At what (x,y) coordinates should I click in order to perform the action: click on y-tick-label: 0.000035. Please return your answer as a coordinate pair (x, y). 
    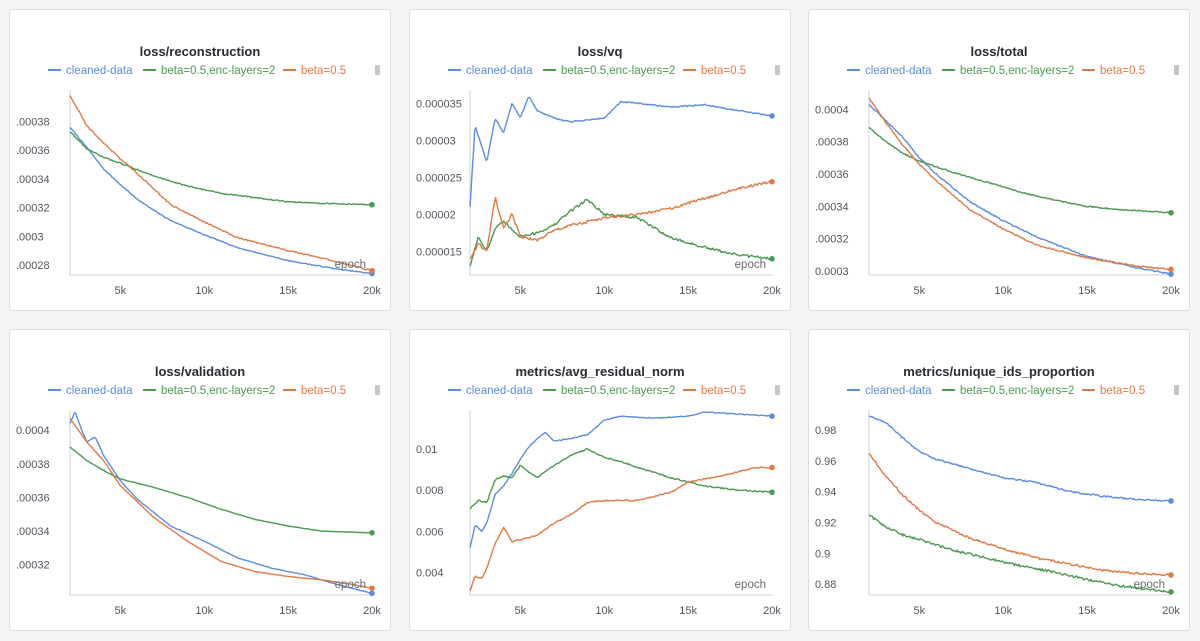
    Looking at the image, I should click on (439, 104).